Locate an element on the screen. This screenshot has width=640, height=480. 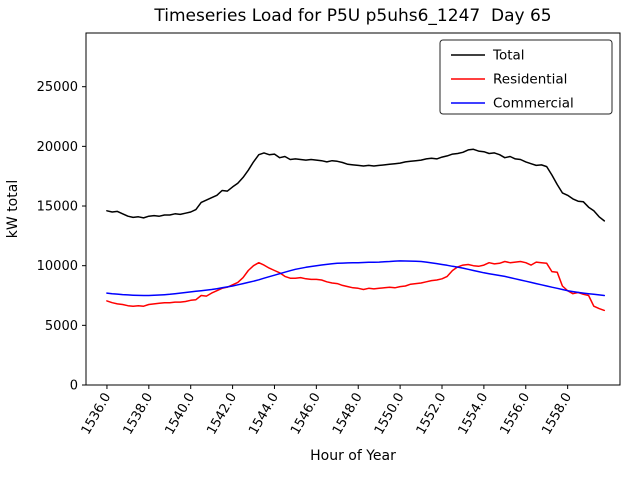
y-tick-label: 25000 is located at coordinates (57, 87).